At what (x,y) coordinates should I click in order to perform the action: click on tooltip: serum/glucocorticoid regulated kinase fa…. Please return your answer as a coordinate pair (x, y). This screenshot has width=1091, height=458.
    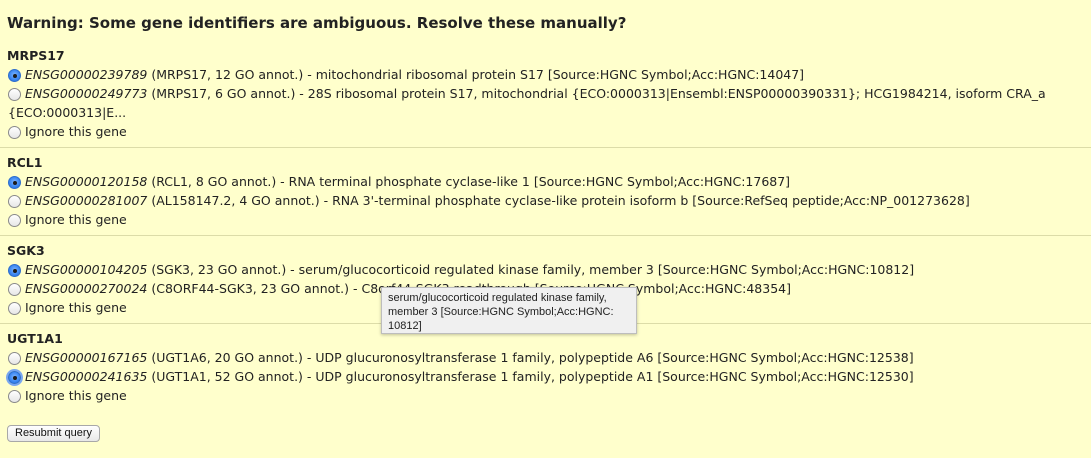
    Looking at the image, I should click on (509, 310).